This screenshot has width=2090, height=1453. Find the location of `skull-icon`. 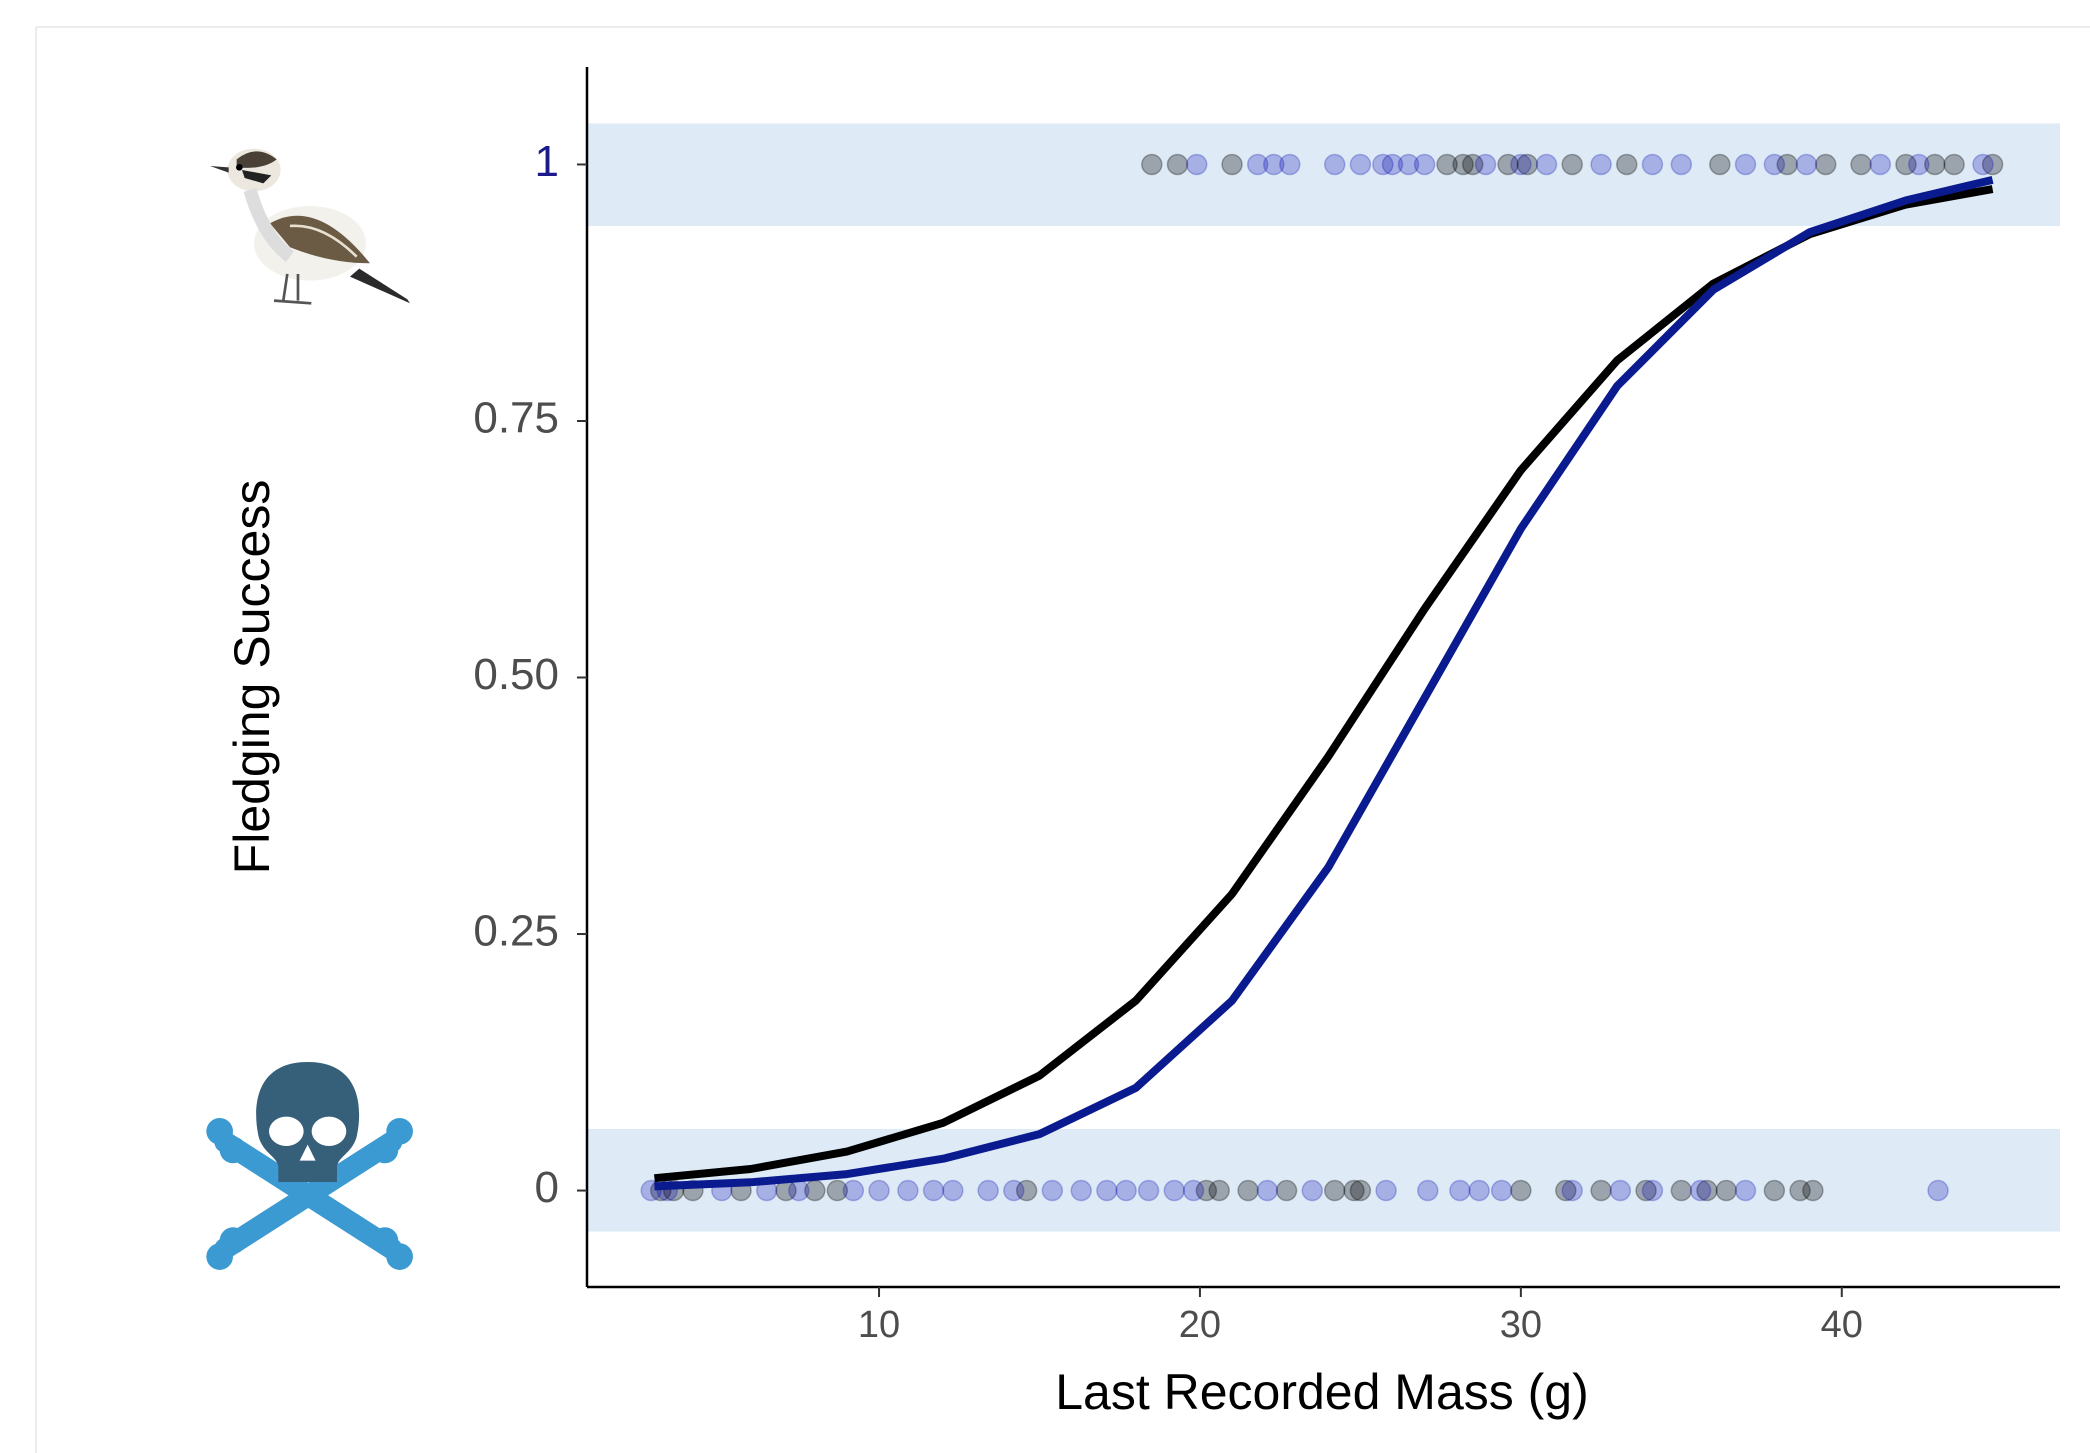

skull-icon is located at coordinates (309, 1166).